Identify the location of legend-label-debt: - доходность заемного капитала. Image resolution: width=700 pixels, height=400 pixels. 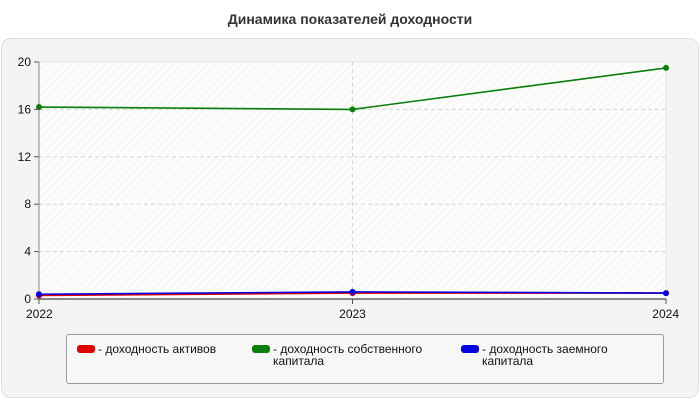
(545, 355).